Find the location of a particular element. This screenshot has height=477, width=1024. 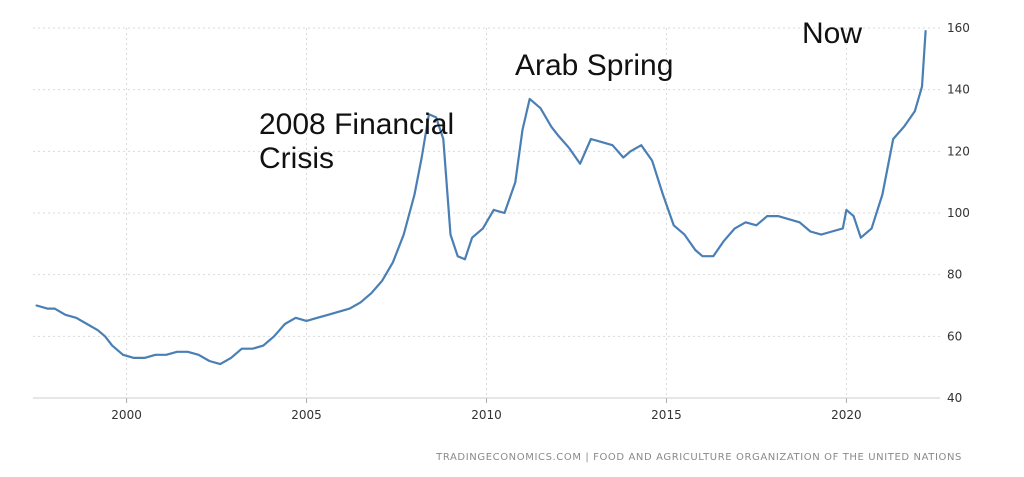

y-tick-label: 120 is located at coordinates (958, 151).